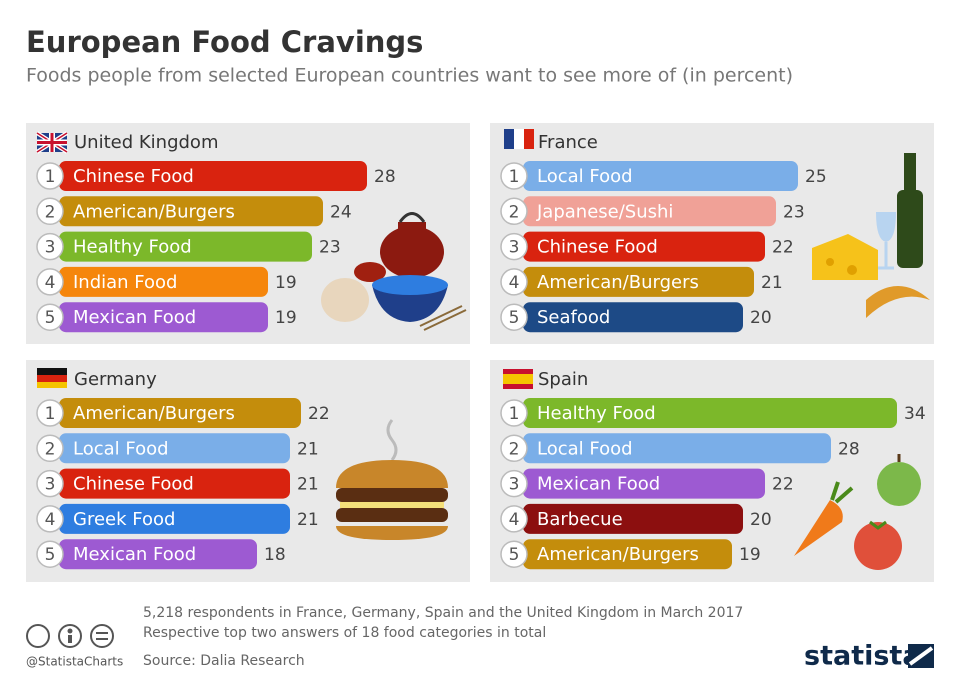  I want to click on bar-label: Seafood, so click(573, 317).